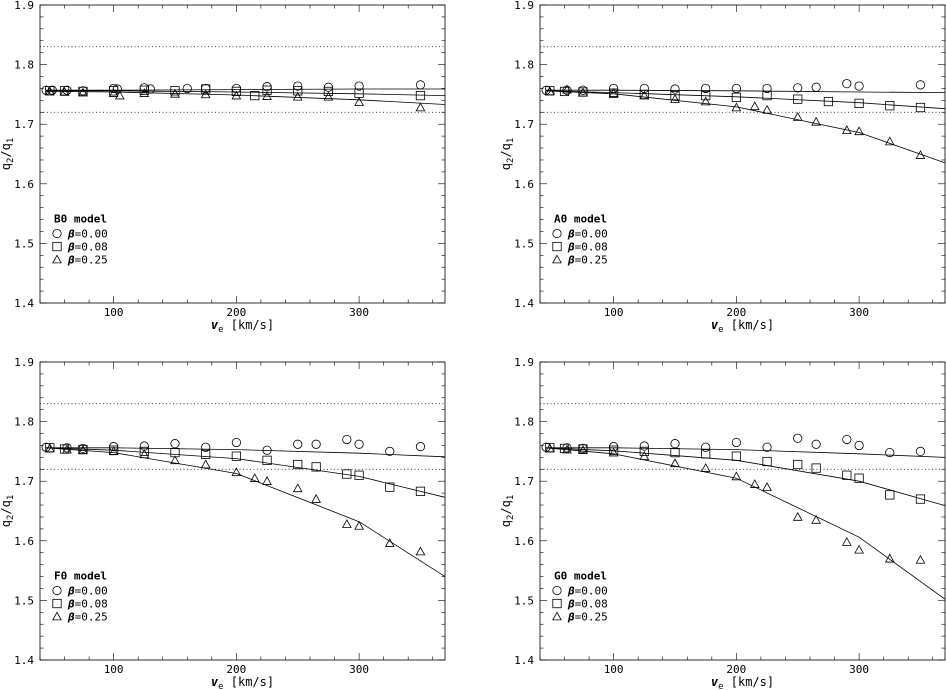 This screenshot has height=690, width=946. I want to click on x-tick-label: 300, so click(359, 312).